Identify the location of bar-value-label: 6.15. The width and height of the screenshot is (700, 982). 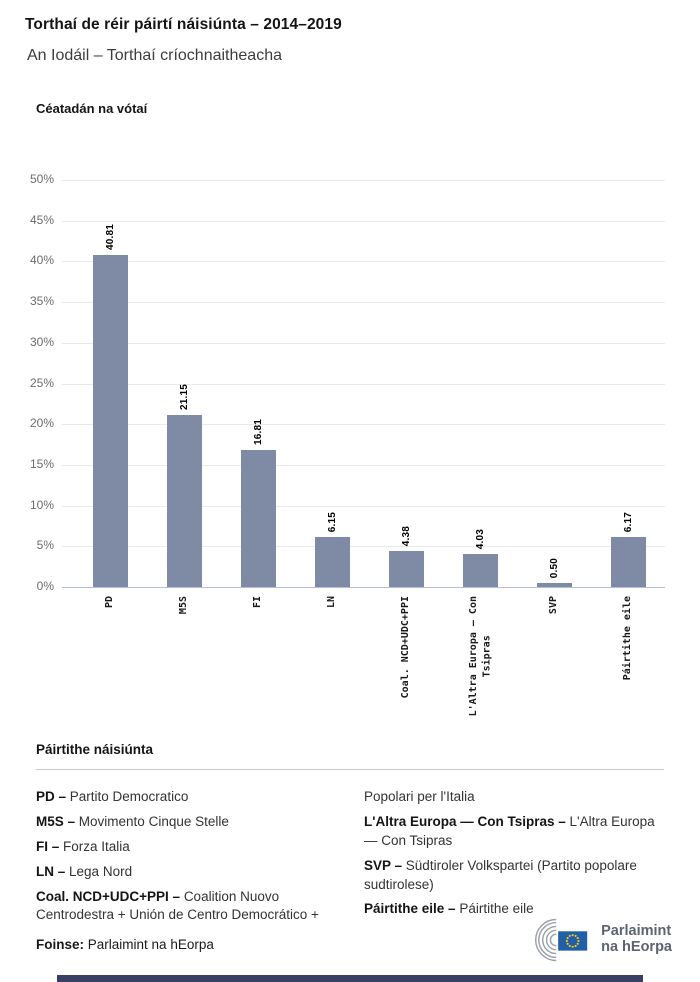
(332, 522).